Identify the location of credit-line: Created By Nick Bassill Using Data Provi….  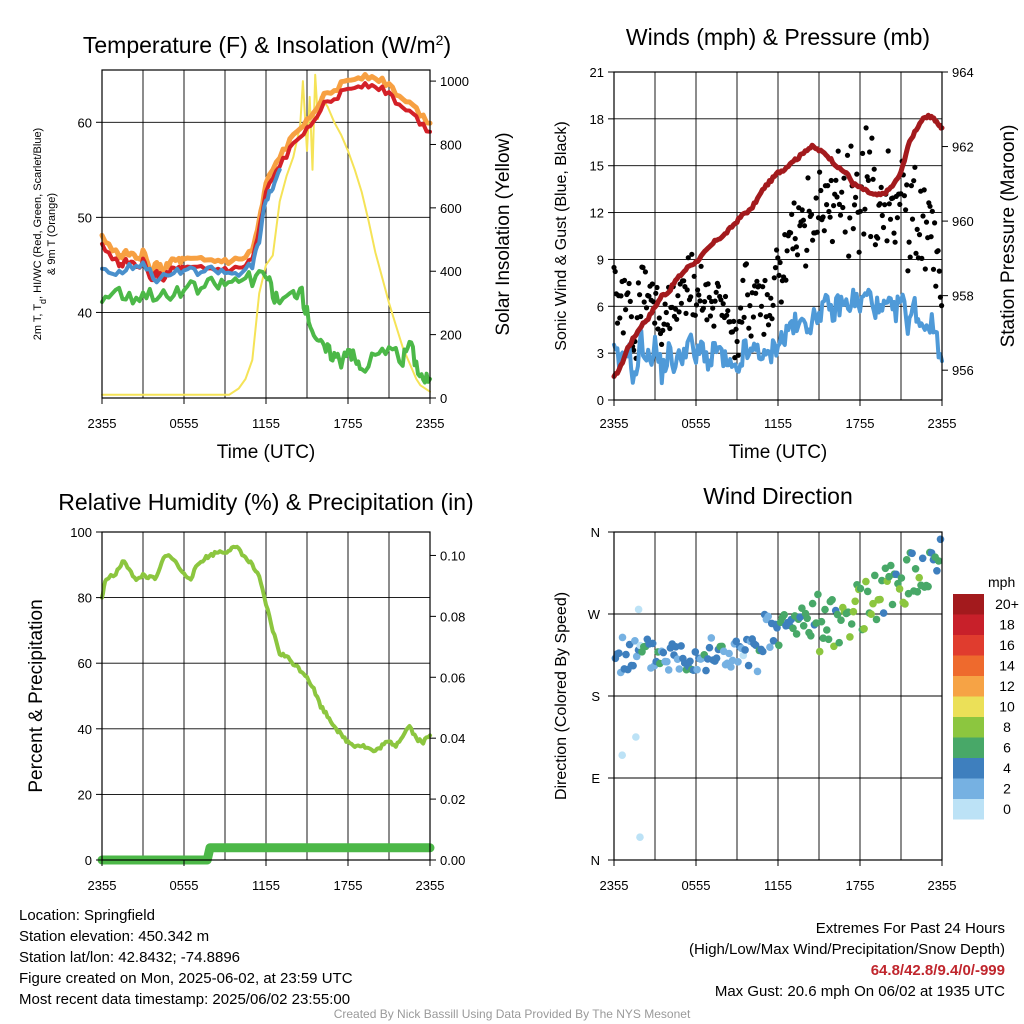
(512, 1014).